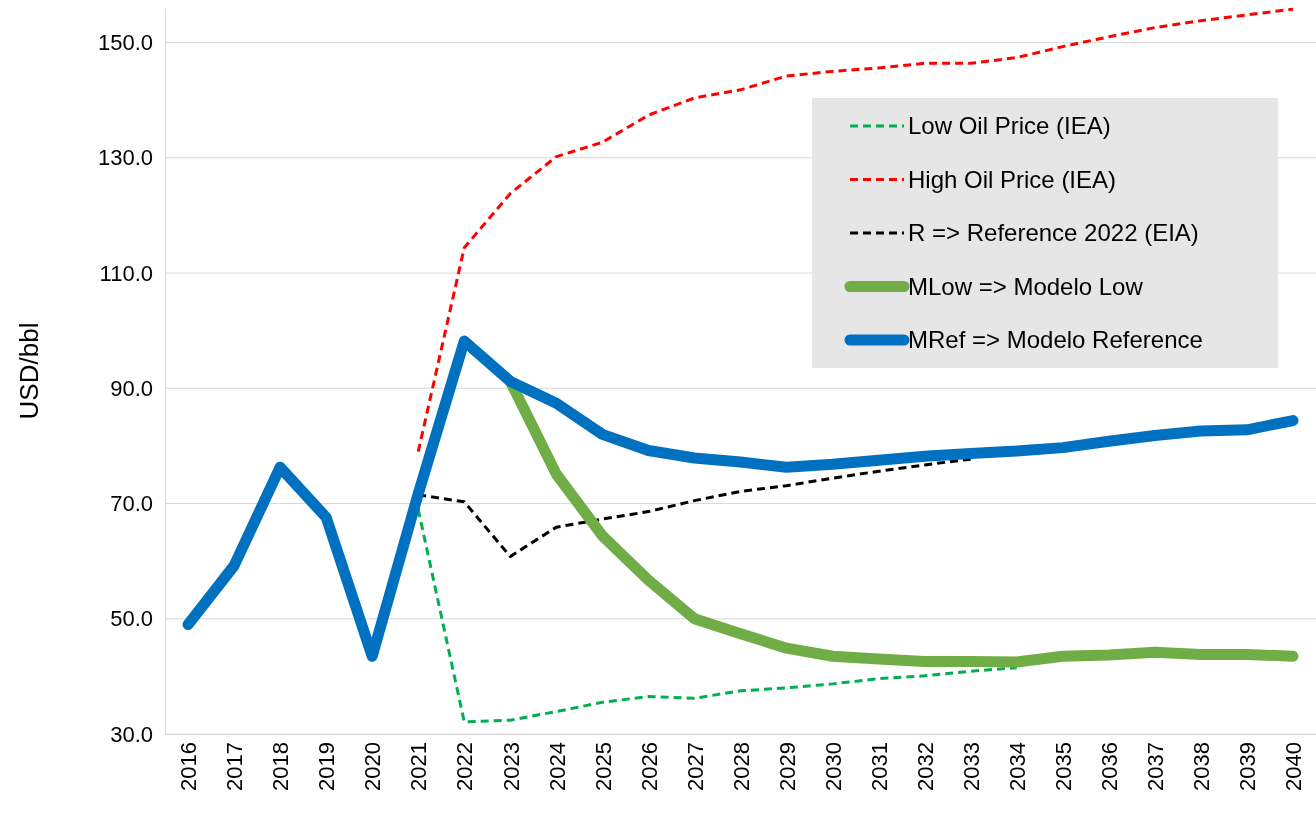 This screenshot has height=822, width=1316. I want to click on x-tick-label: 2031, so click(879, 766).